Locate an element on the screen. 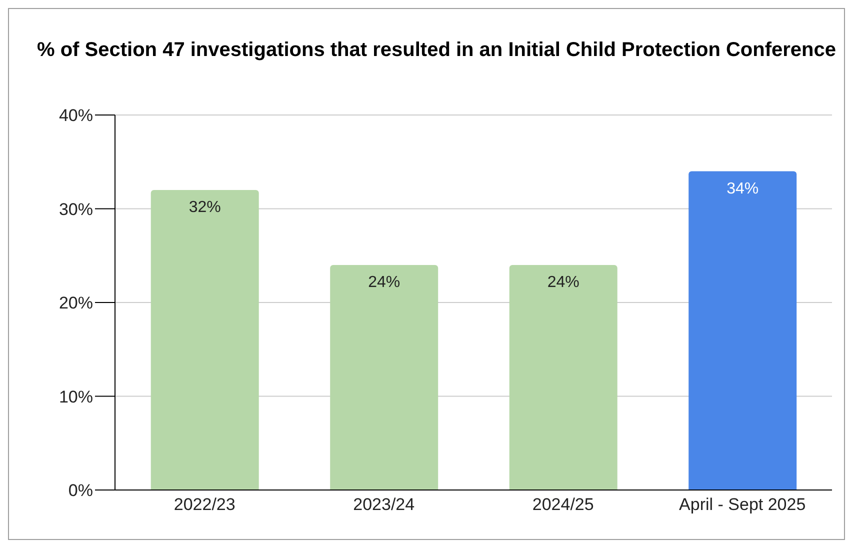 This screenshot has width=855, height=545. x-tick-label: 2022/23 is located at coordinates (205, 504).